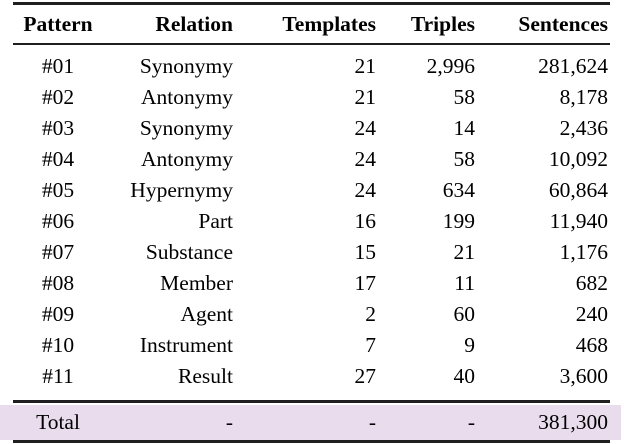 The width and height of the screenshot is (624, 444). I want to click on cell: 15, so click(365, 251).